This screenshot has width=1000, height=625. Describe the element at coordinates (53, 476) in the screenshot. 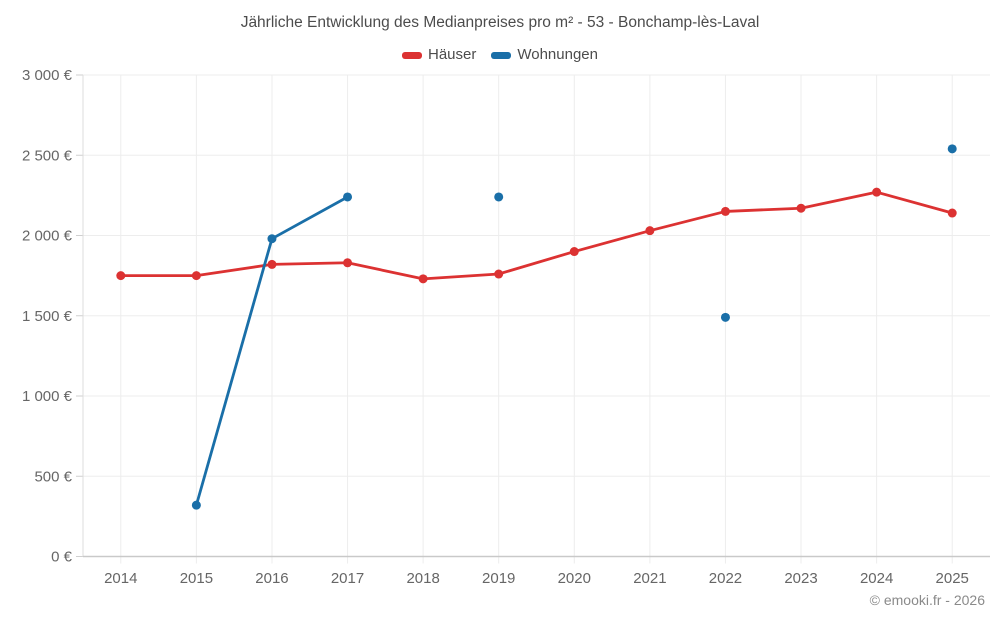

I see `y-axis-tick-label: 500 €` at that location.